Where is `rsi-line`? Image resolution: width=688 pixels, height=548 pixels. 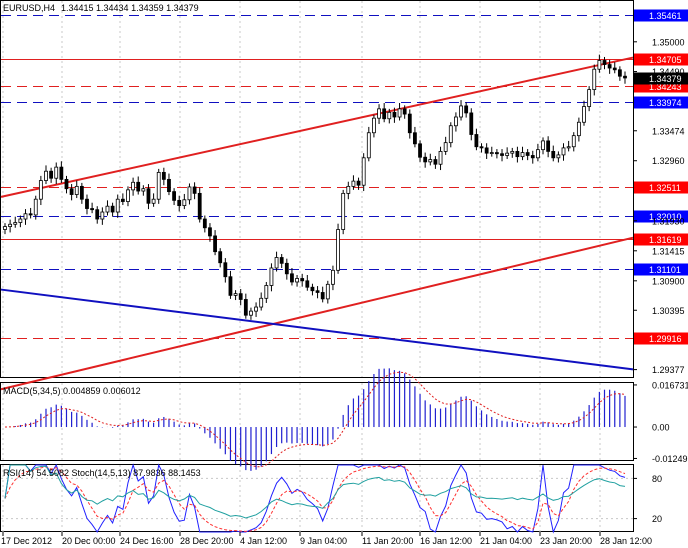
rsi-line is located at coordinates (315, 491).